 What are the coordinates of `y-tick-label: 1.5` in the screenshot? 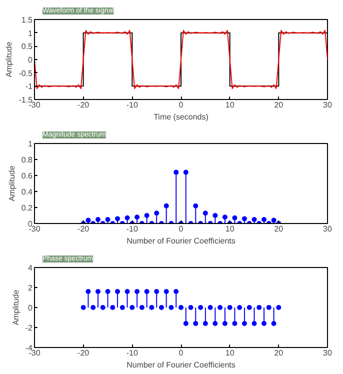 It's located at (27, 20).